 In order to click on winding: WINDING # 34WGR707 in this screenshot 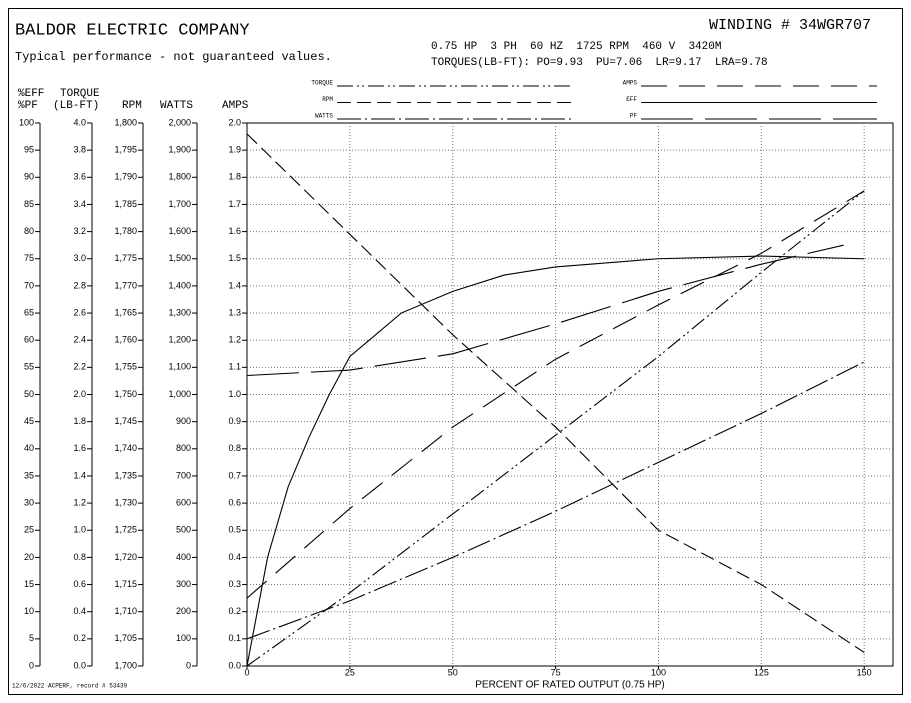, I will do `click(790, 25)`.